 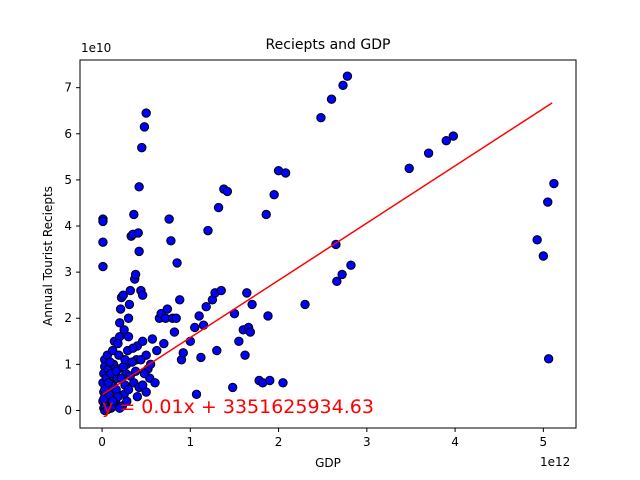 I want to click on x-tick-label: 5, so click(x=544, y=442).